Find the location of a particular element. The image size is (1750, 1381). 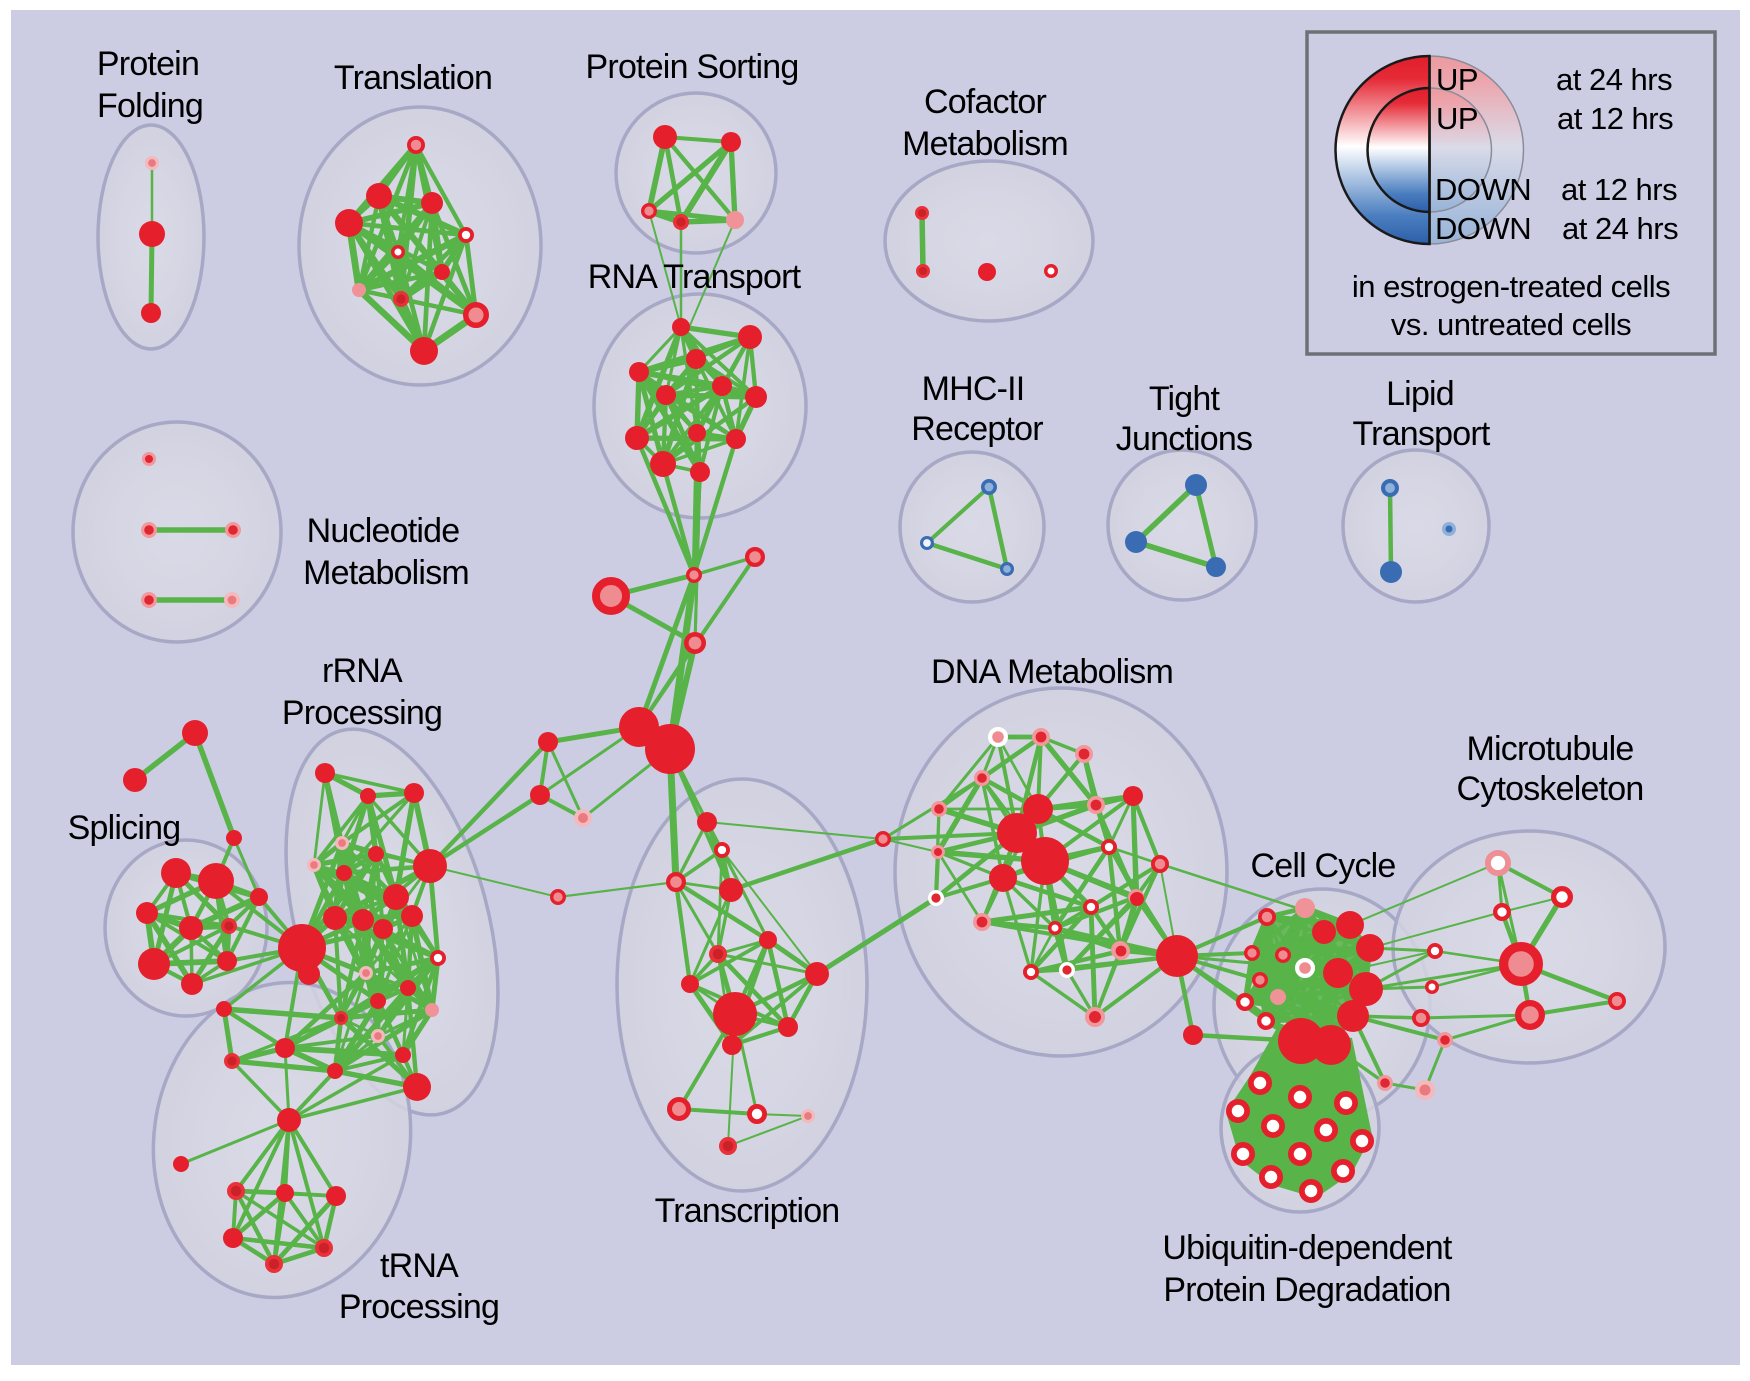

svg-text: vs. untreated cells is located at coordinates (1511, 324).